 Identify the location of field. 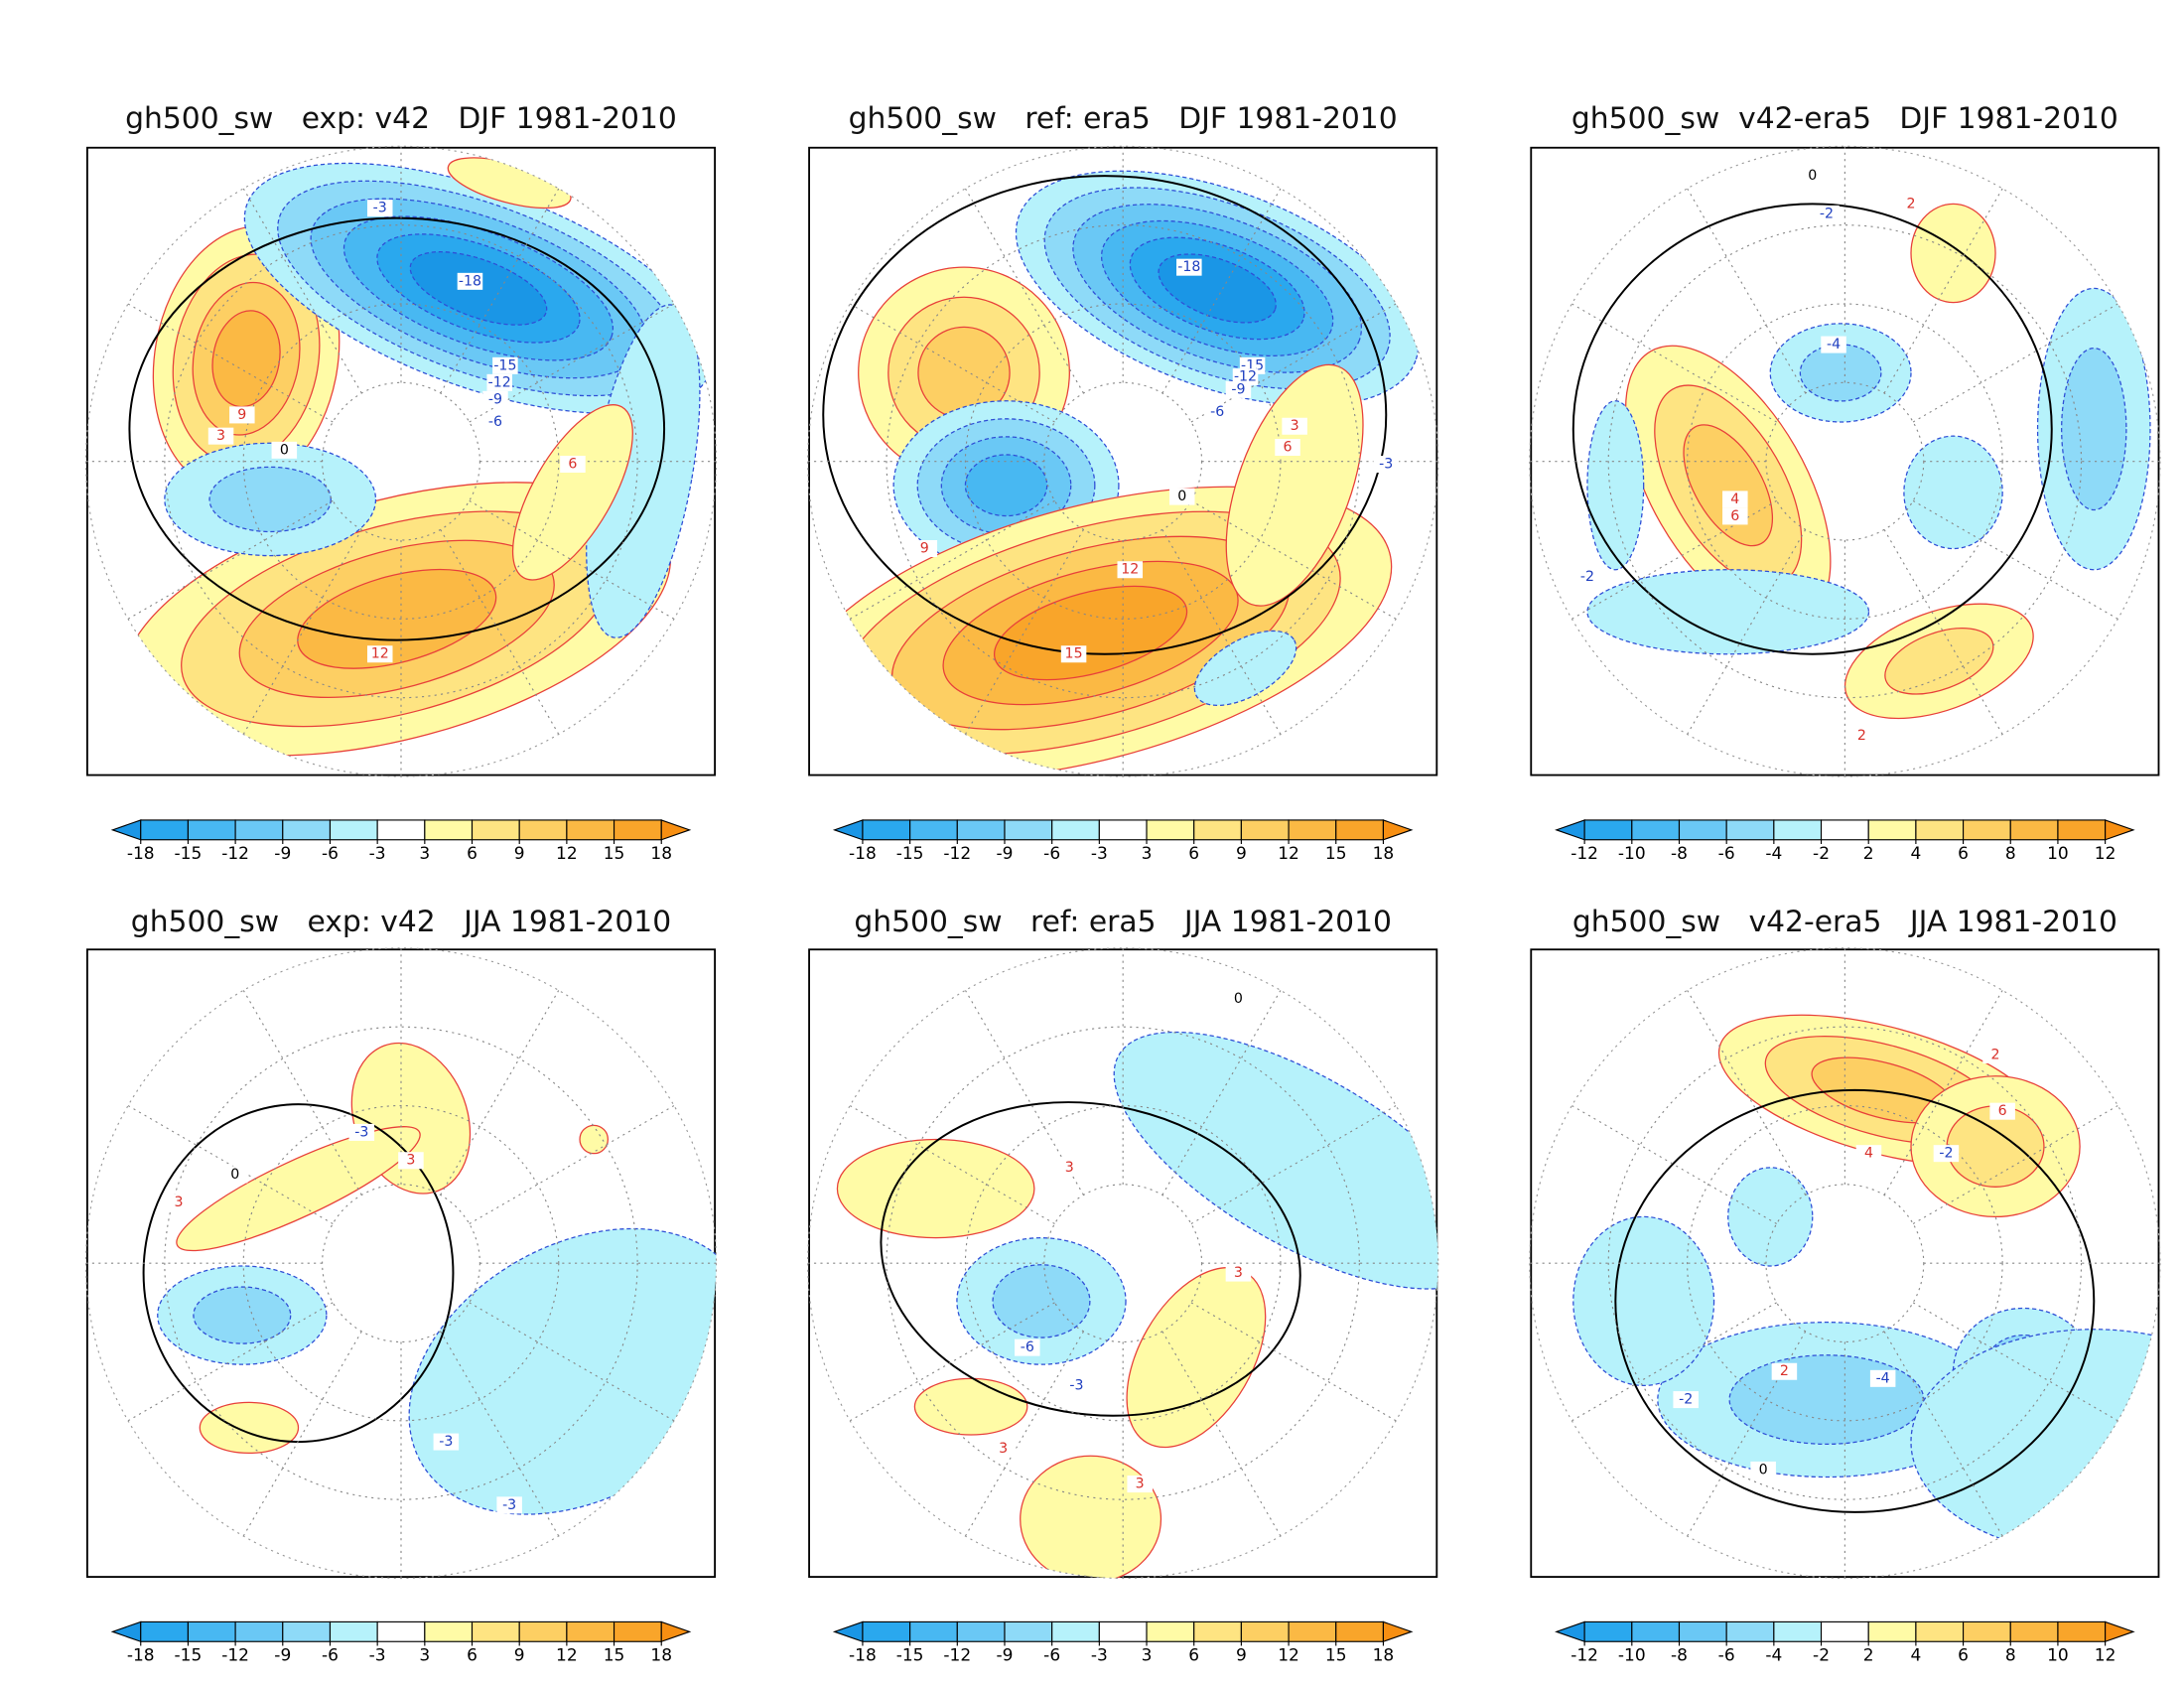
(1844, 1263).